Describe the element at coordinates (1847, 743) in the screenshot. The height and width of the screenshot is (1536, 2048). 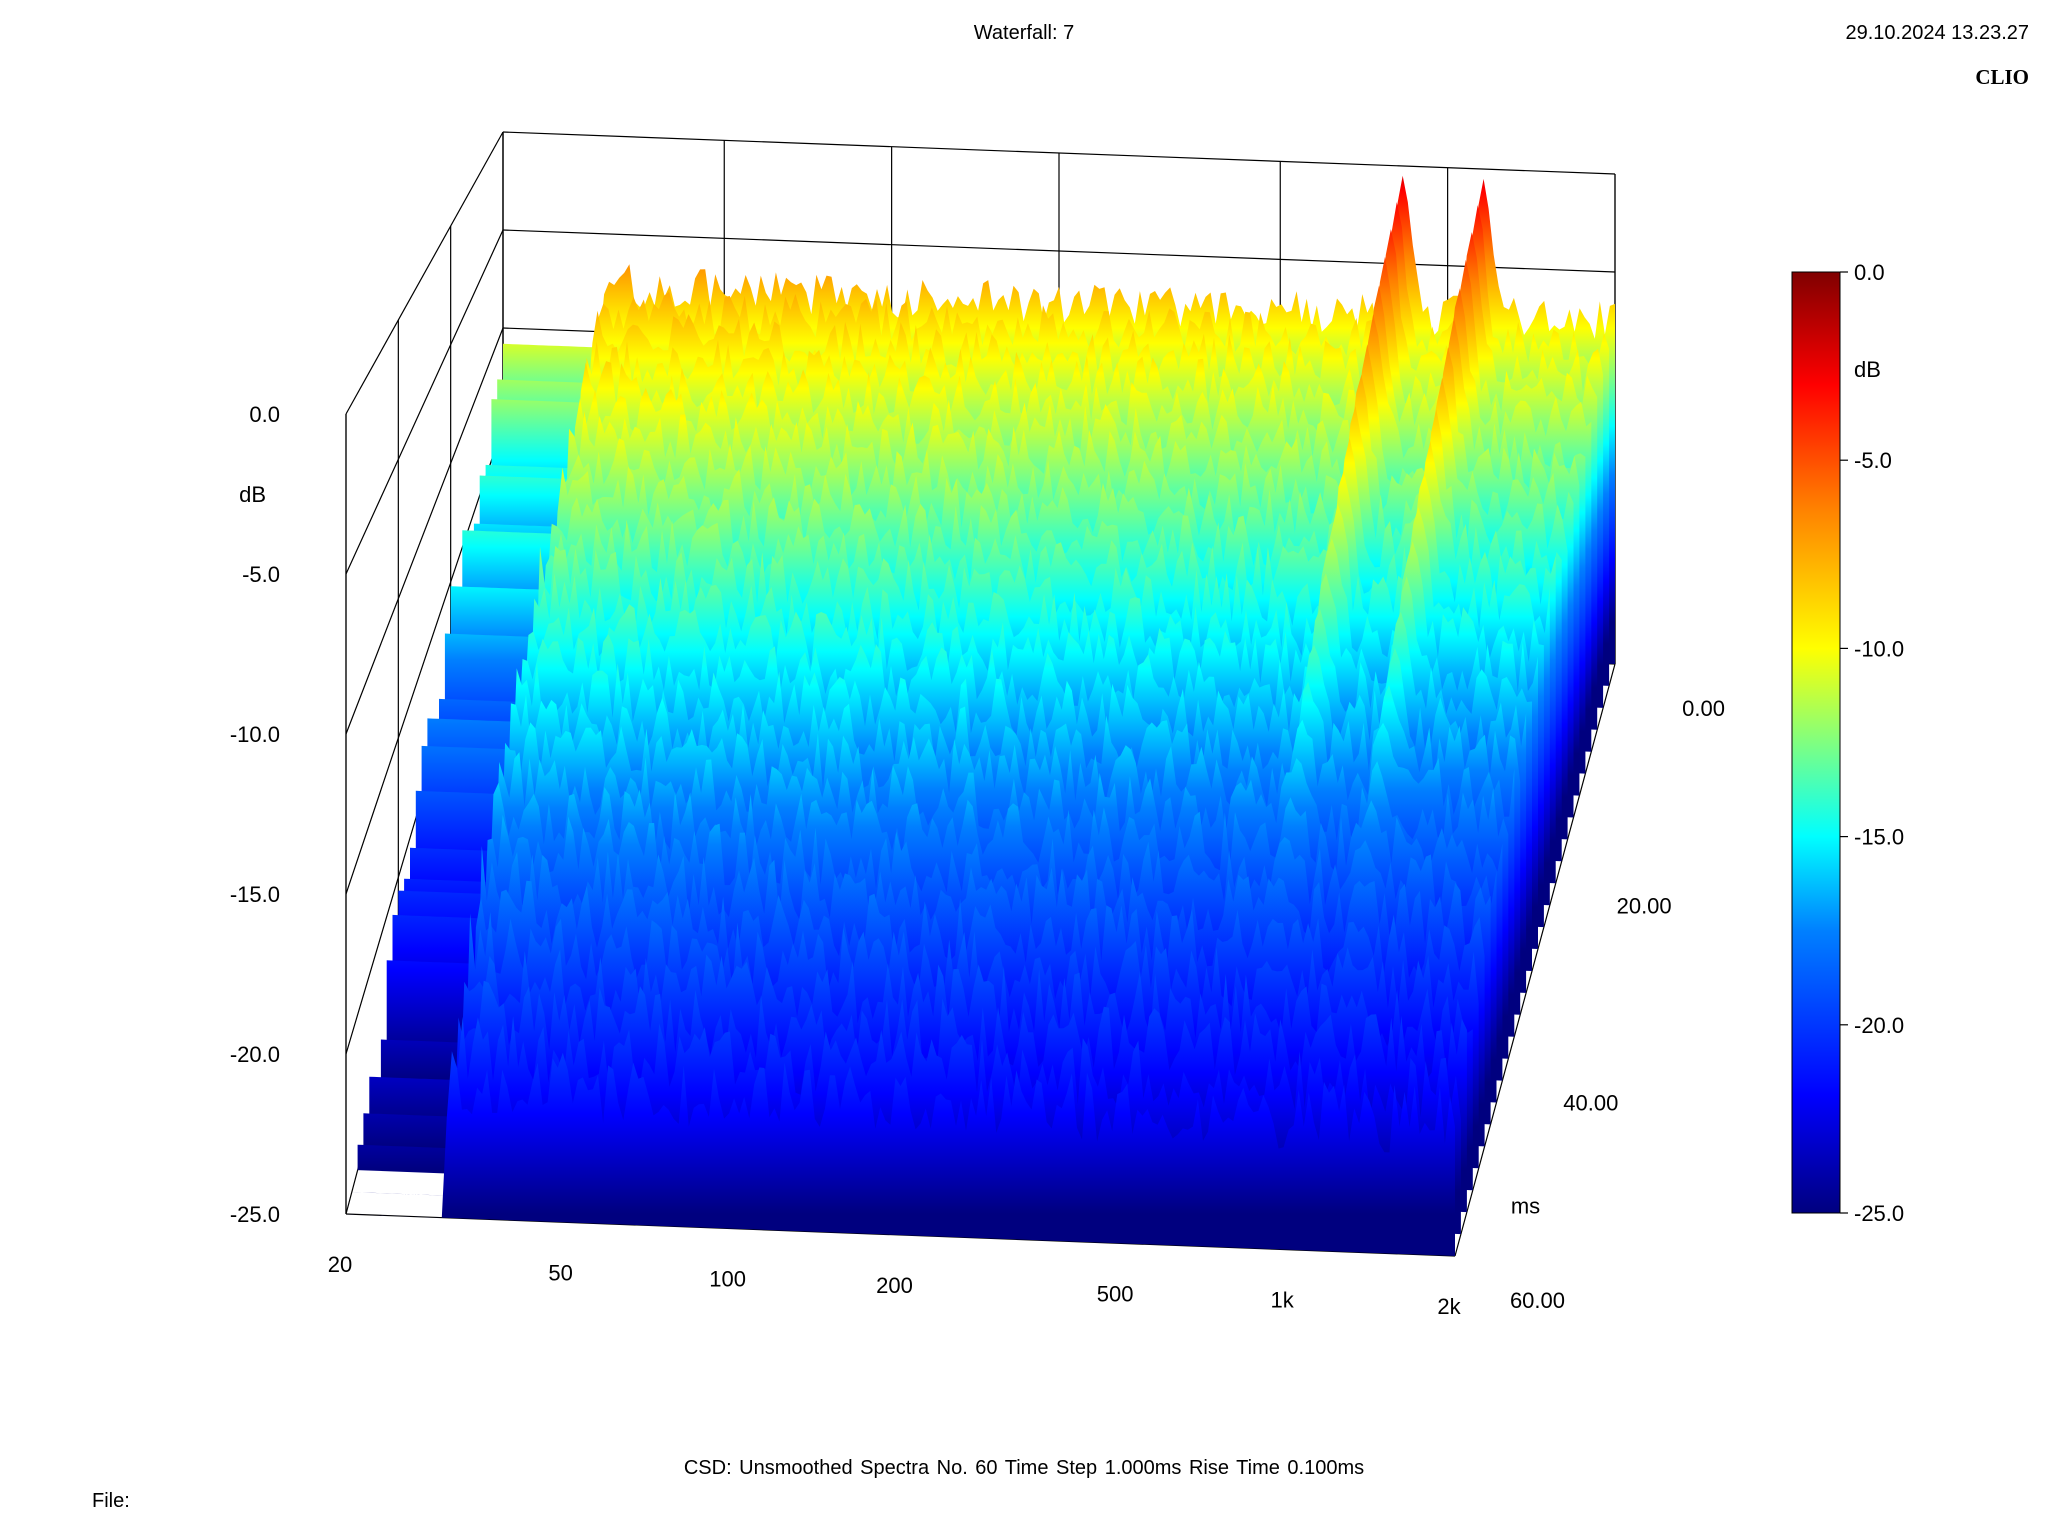
I see `colorbar: 0.0 -5.0 -10.0 -15.0 -20.0 -25.0 dB` at that location.